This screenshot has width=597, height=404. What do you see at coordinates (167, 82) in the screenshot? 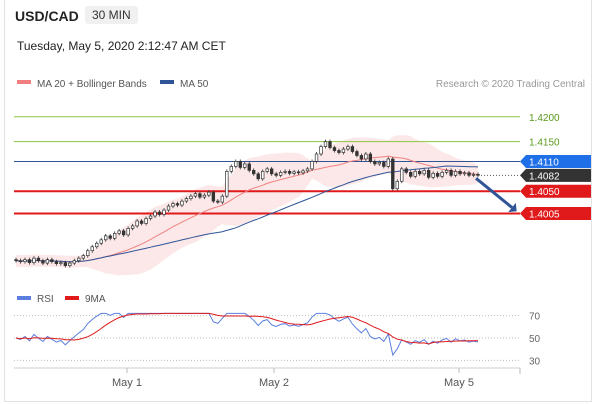
I see `ma50-legend-swatch` at bounding box center [167, 82].